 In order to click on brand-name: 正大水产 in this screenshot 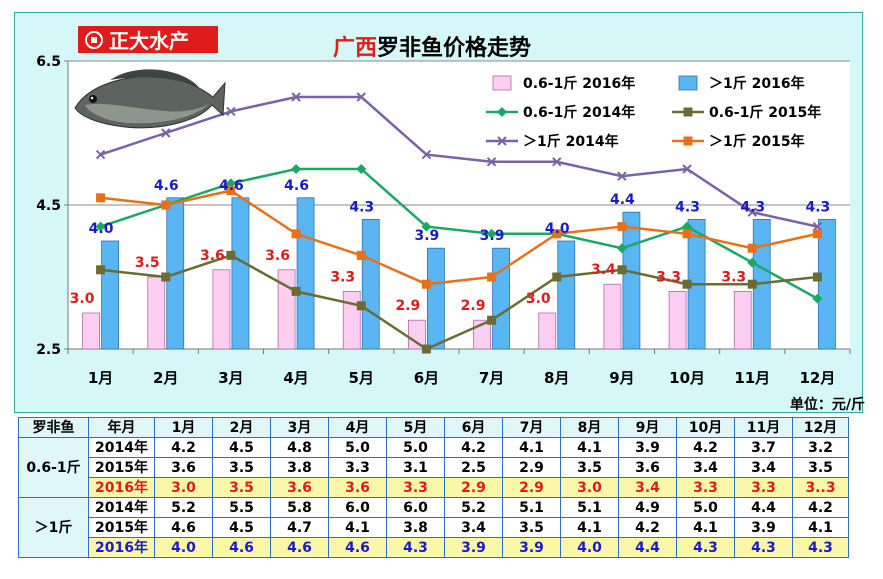, I will do `click(149, 41)`.